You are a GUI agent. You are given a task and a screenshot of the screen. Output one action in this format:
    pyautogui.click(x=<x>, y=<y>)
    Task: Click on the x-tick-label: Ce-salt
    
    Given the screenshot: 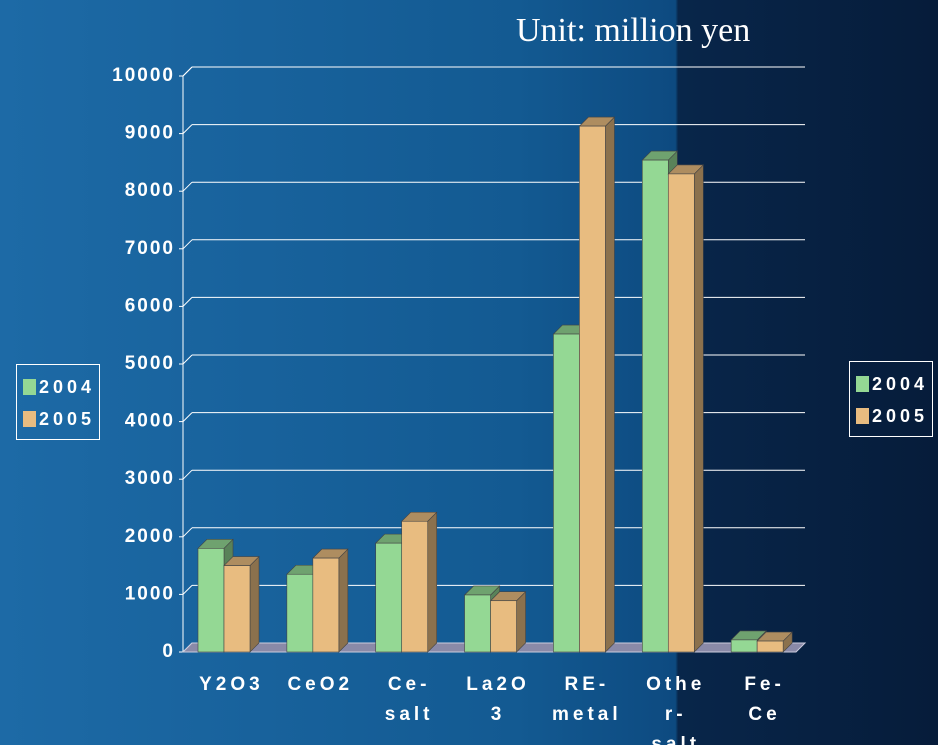 What is the action you would take?
    pyautogui.click(x=409, y=699)
    